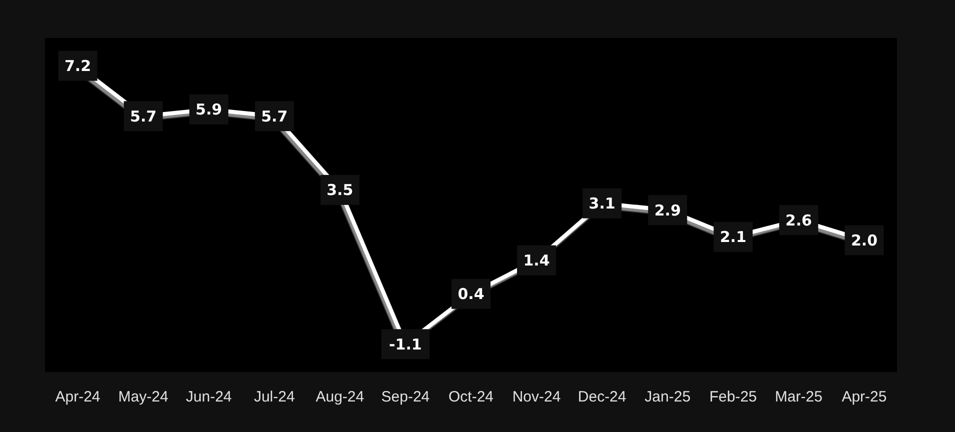 The height and width of the screenshot is (432, 955). I want to click on x-tick-label: Sep-24, so click(405, 397).